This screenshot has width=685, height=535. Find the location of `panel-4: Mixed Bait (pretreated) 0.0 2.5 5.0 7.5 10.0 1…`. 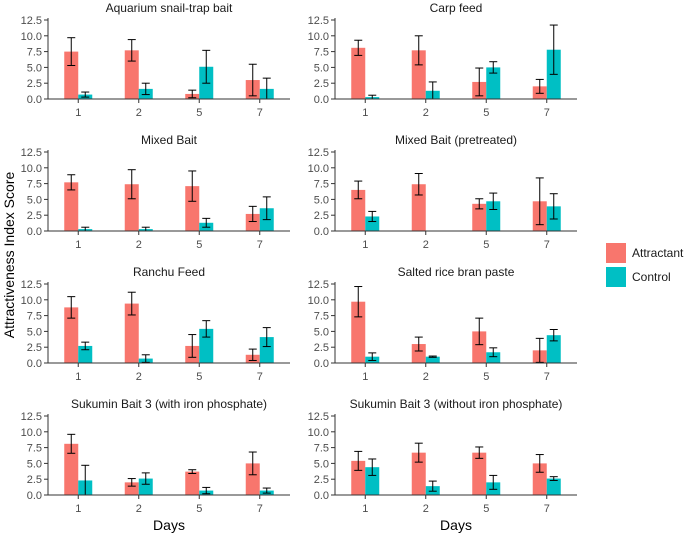

panel-4: Mixed Bait (pretreated) 0.0 2.5 5.0 7.5 10.0 1… is located at coordinates (442, 192).